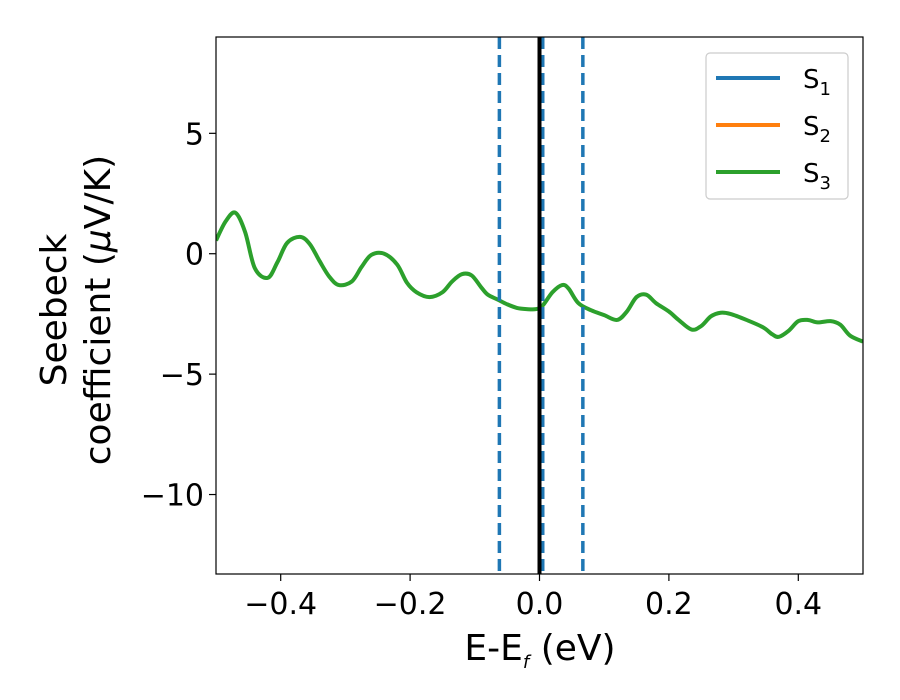 The width and height of the screenshot is (900, 700). Describe the element at coordinates (798, 604) in the screenshot. I see `x-tick-label: 0.4` at that location.